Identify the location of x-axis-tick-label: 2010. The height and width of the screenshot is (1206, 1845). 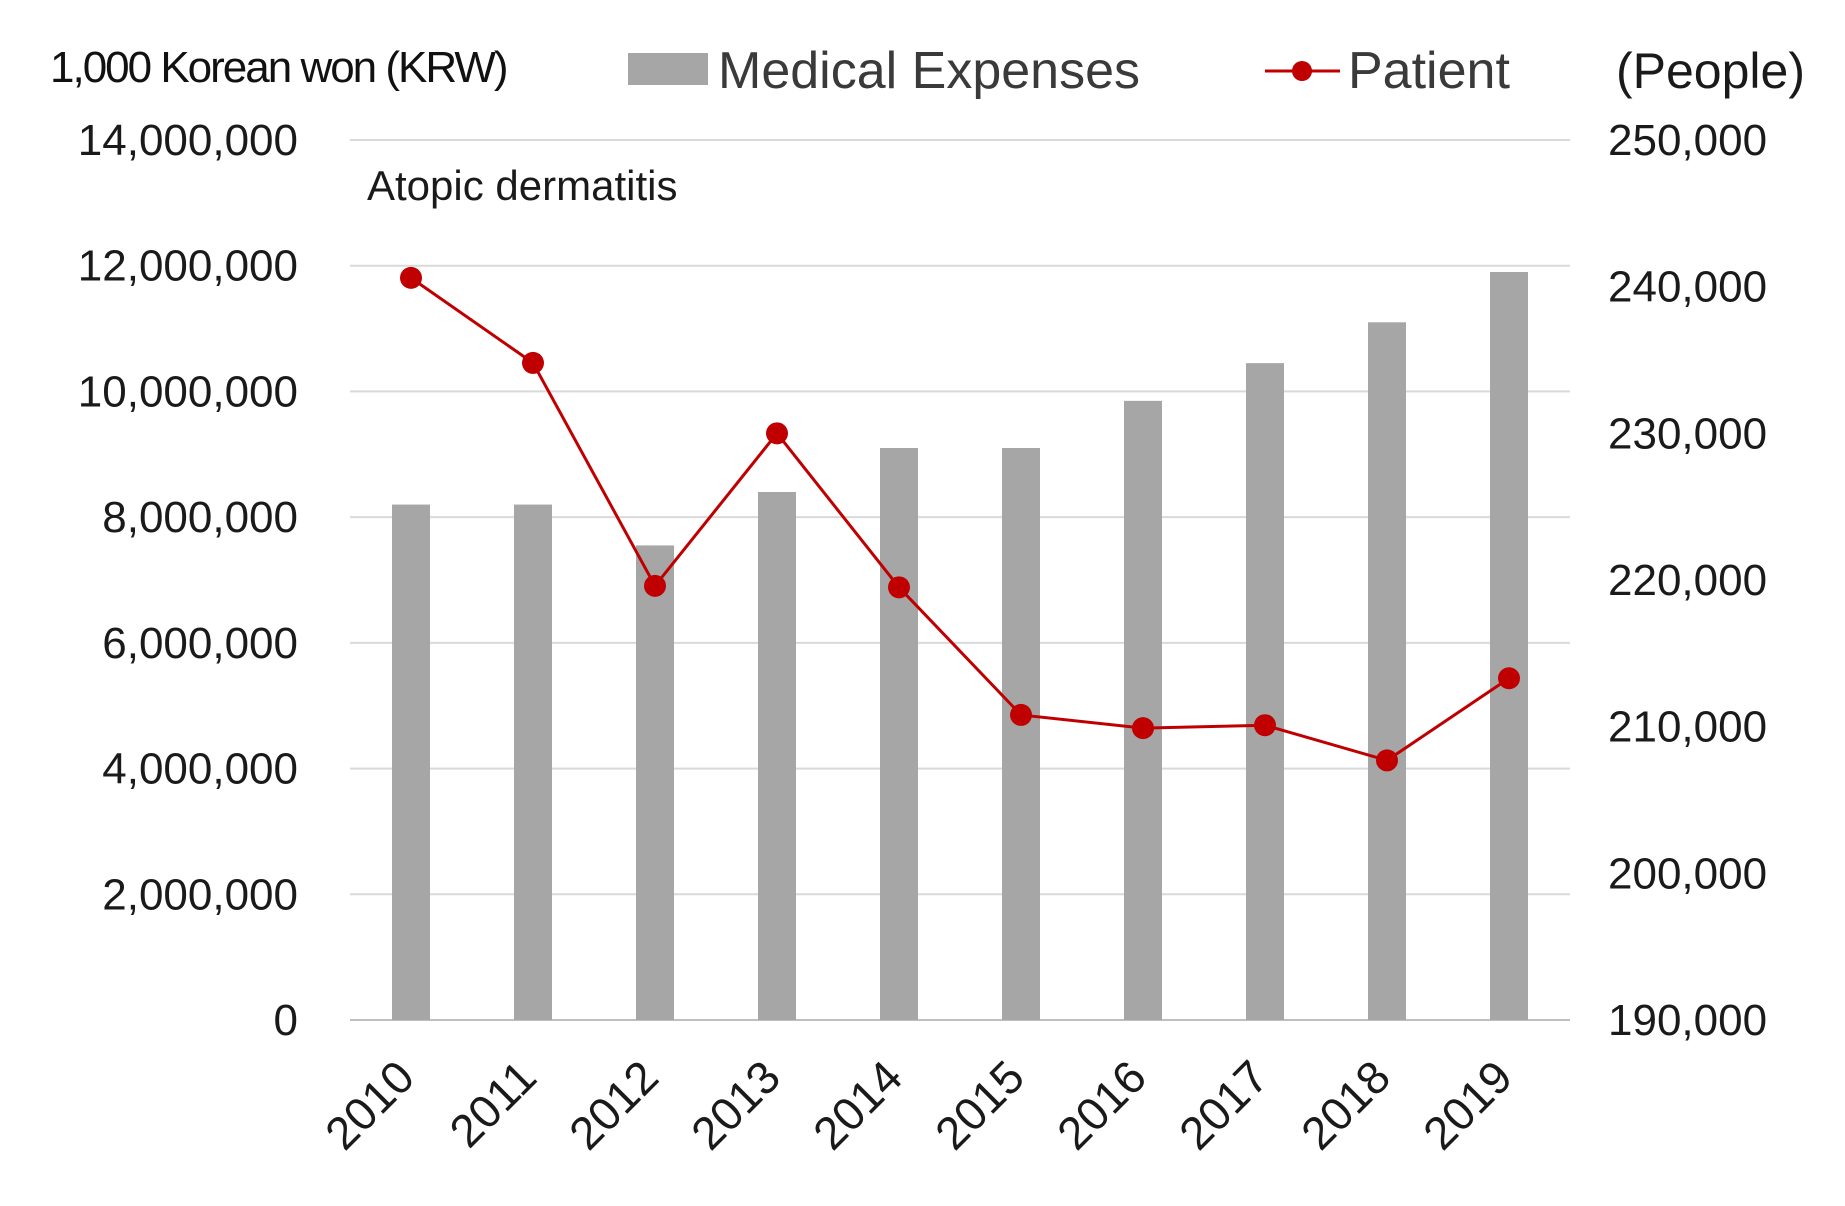
(369, 1104).